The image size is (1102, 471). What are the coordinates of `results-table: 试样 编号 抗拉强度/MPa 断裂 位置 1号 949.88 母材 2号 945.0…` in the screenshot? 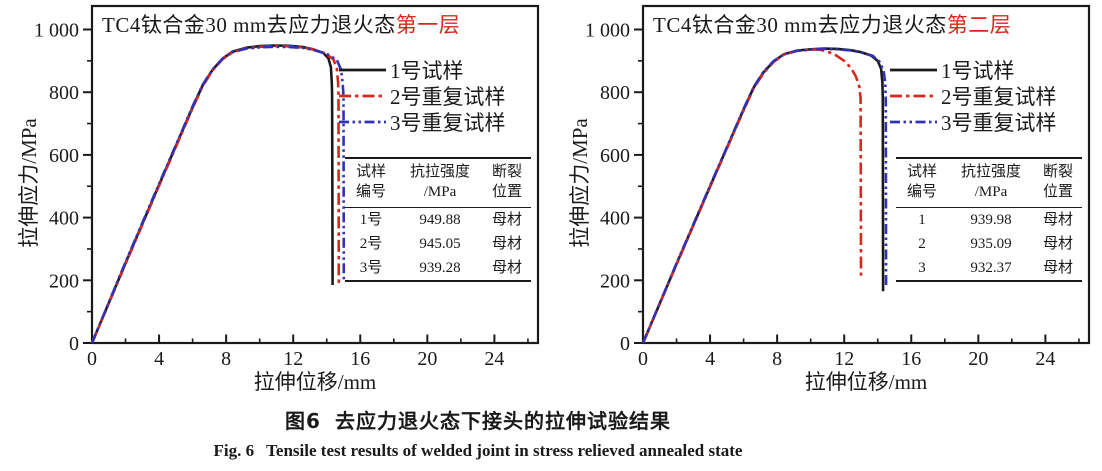 It's located at (438, 220).